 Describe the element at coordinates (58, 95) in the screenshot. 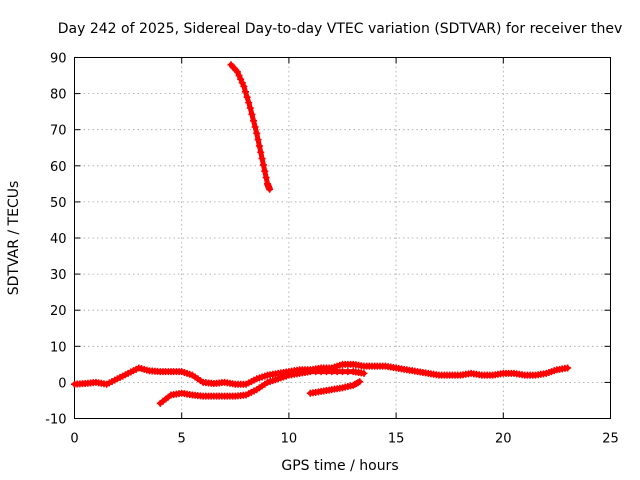

I see `y-tick-label: 80` at that location.